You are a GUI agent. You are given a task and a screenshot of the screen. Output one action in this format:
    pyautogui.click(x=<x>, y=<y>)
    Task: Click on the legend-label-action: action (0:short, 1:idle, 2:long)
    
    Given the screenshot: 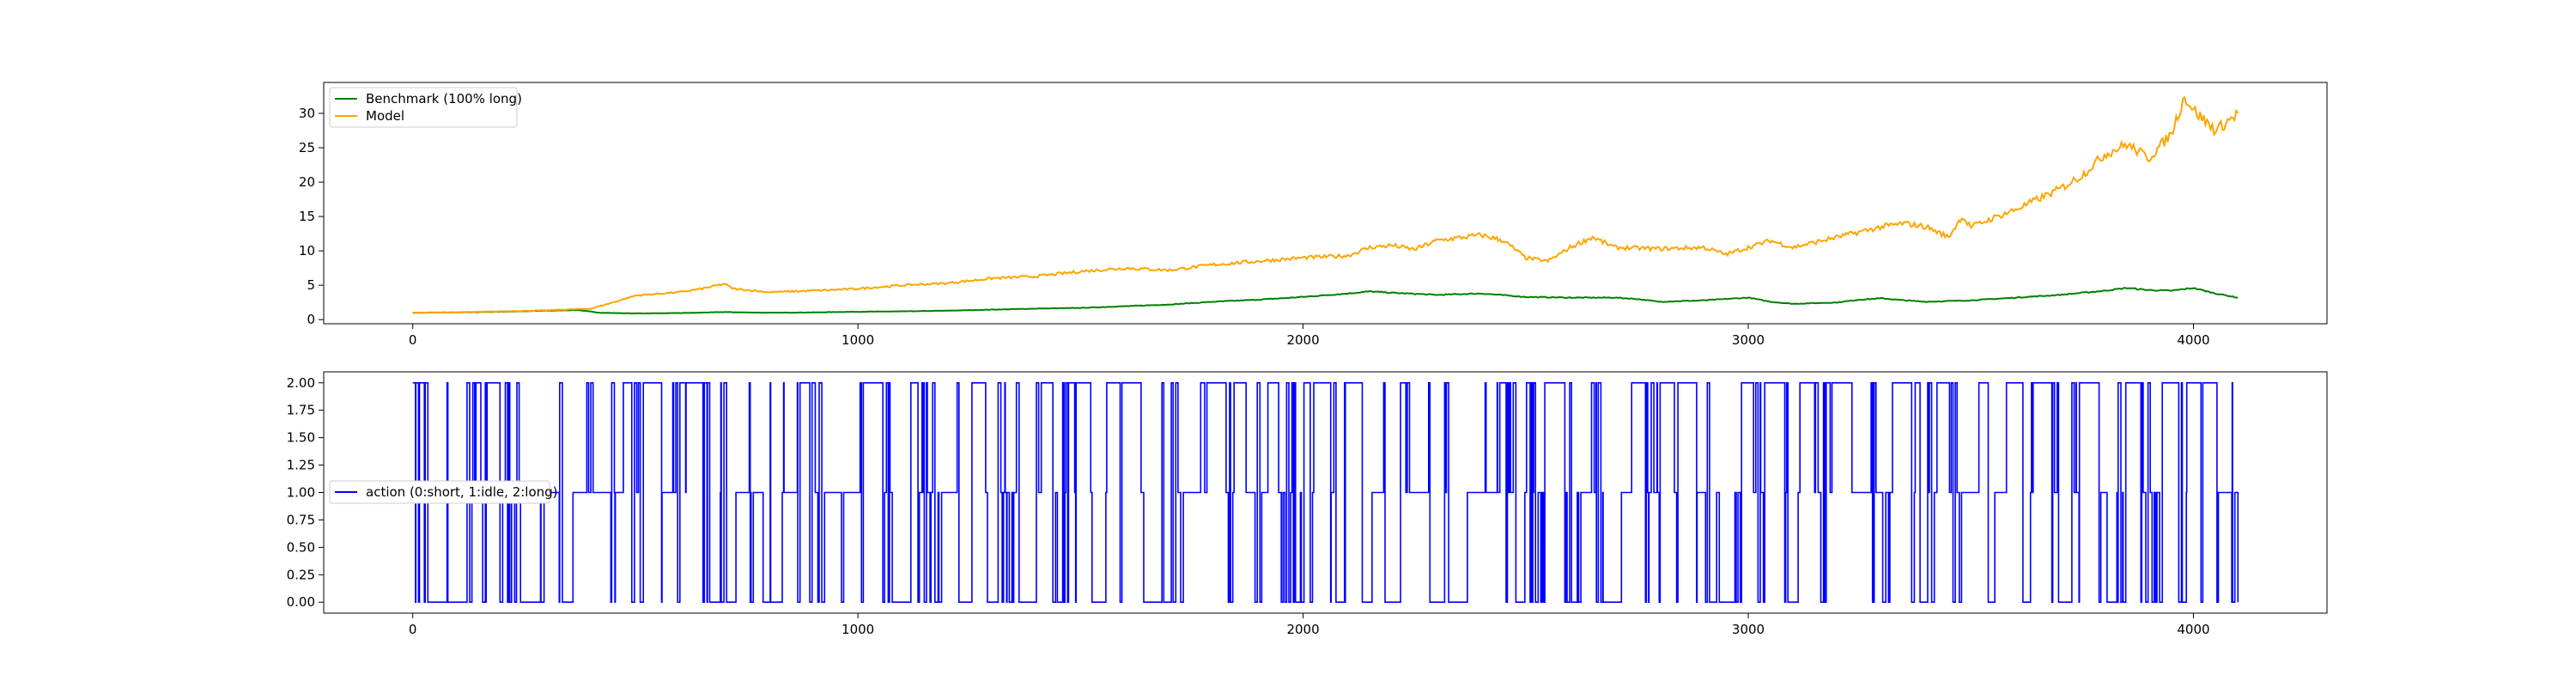 What is the action you would take?
    pyautogui.click(x=462, y=492)
    